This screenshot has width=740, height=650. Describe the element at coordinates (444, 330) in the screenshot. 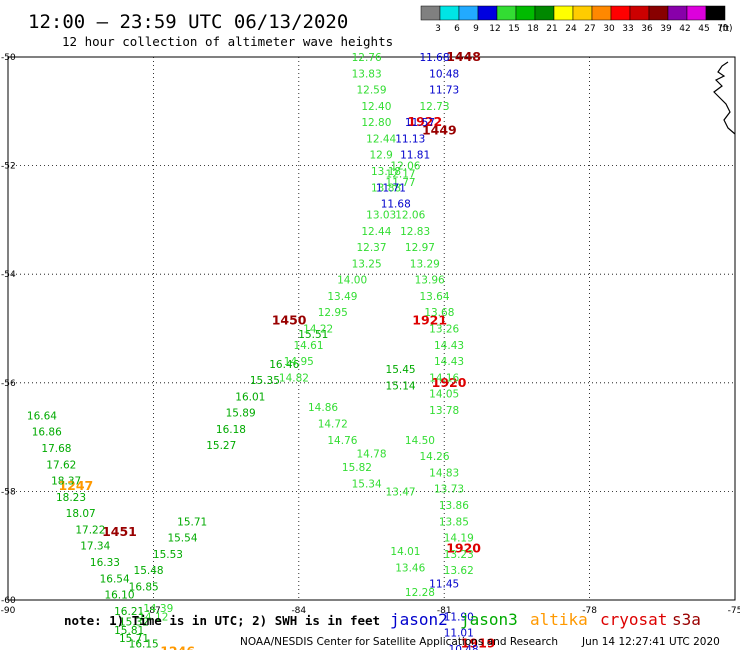

I see `point-label: 13.26` at that location.